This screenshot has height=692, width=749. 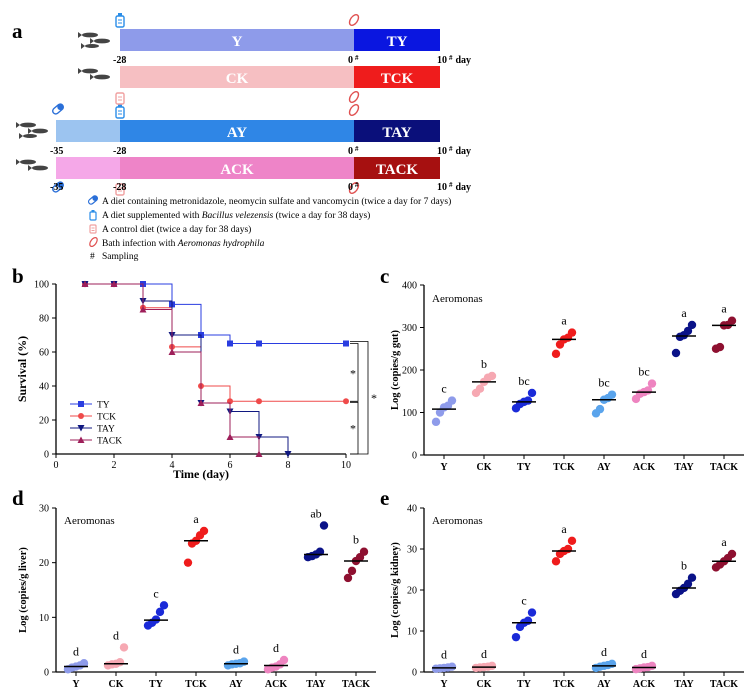 I want to click on significance-letter-TACK: b, so click(x=356, y=540).